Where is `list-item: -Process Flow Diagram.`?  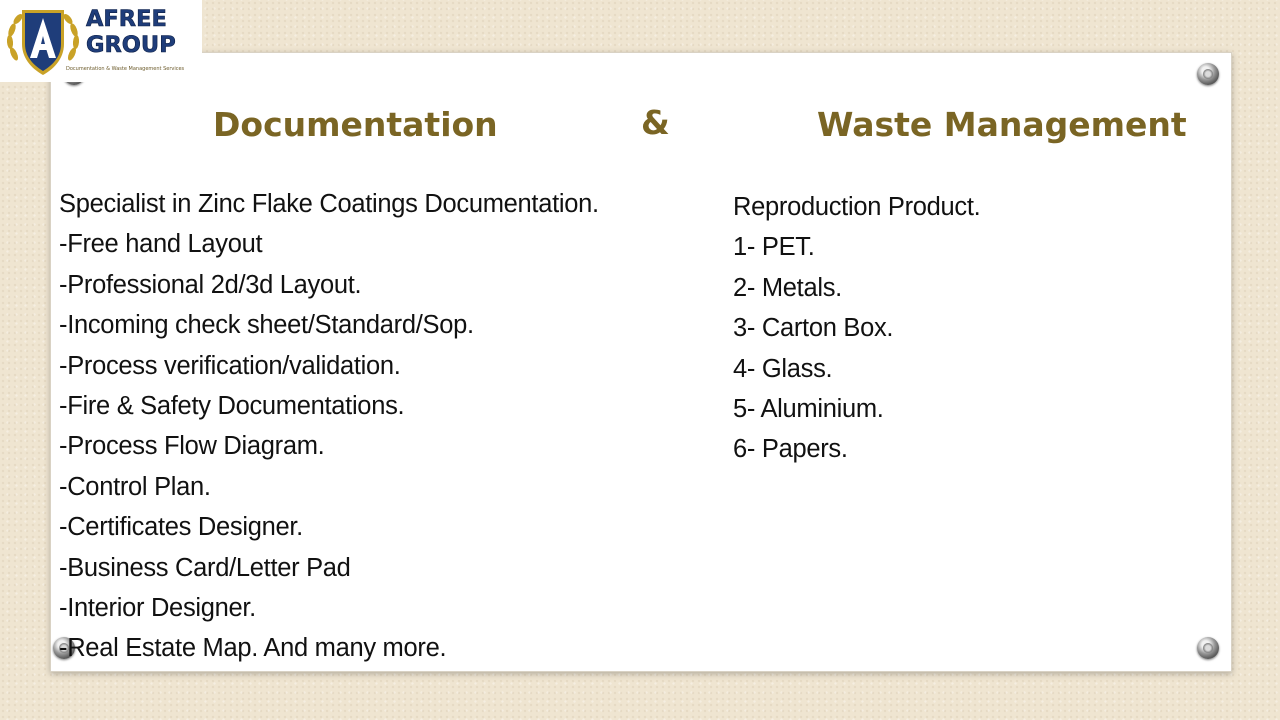
list-item: -Process Flow Diagram. is located at coordinates (192, 446).